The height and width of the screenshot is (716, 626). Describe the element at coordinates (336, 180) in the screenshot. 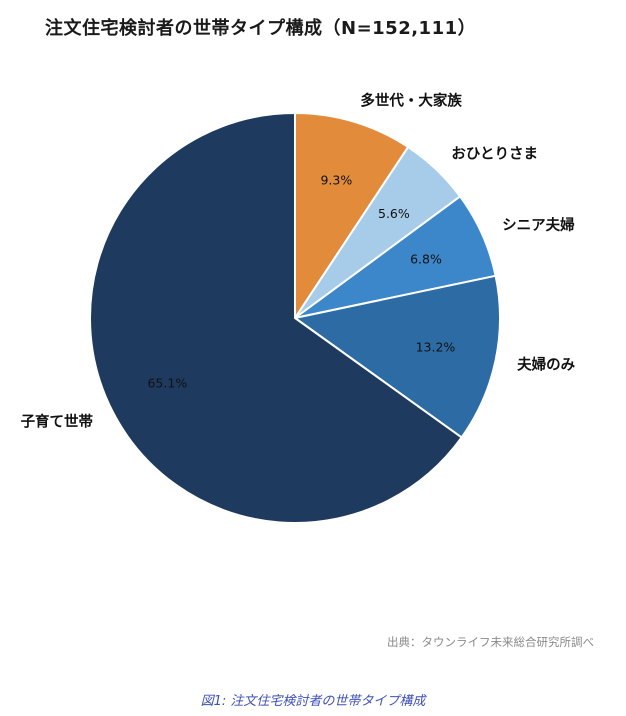

I see `pie-percent-label-0: 9.3%` at that location.